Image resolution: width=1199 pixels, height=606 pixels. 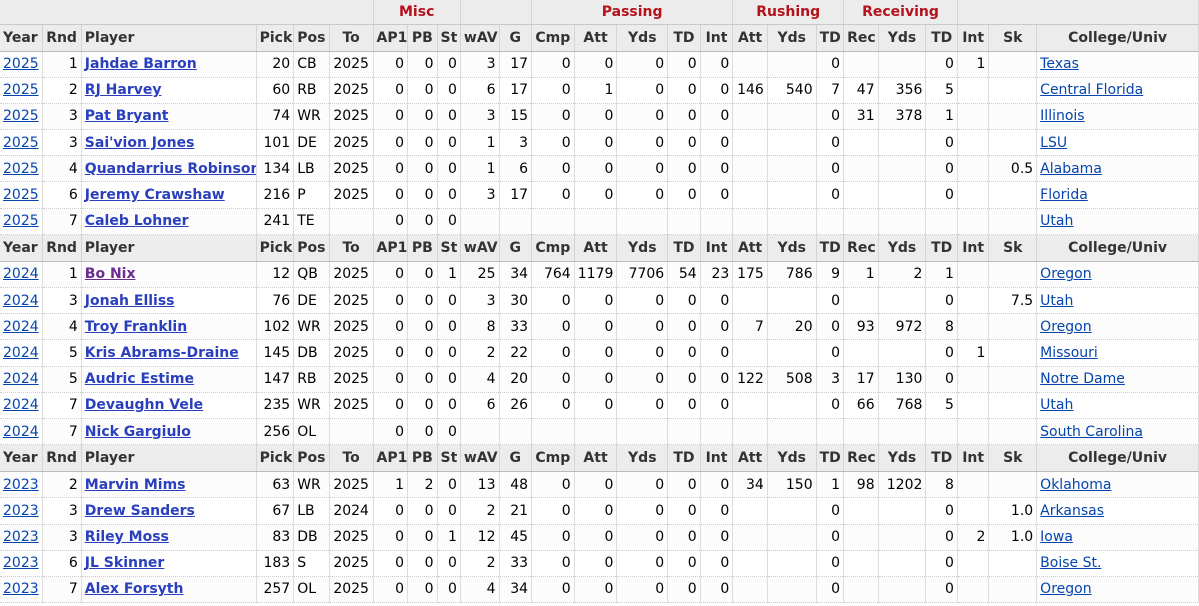 What do you see at coordinates (1056, 537) in the screenshot?
I see `college-link: Iowa` at bounding box center [1056, 537].